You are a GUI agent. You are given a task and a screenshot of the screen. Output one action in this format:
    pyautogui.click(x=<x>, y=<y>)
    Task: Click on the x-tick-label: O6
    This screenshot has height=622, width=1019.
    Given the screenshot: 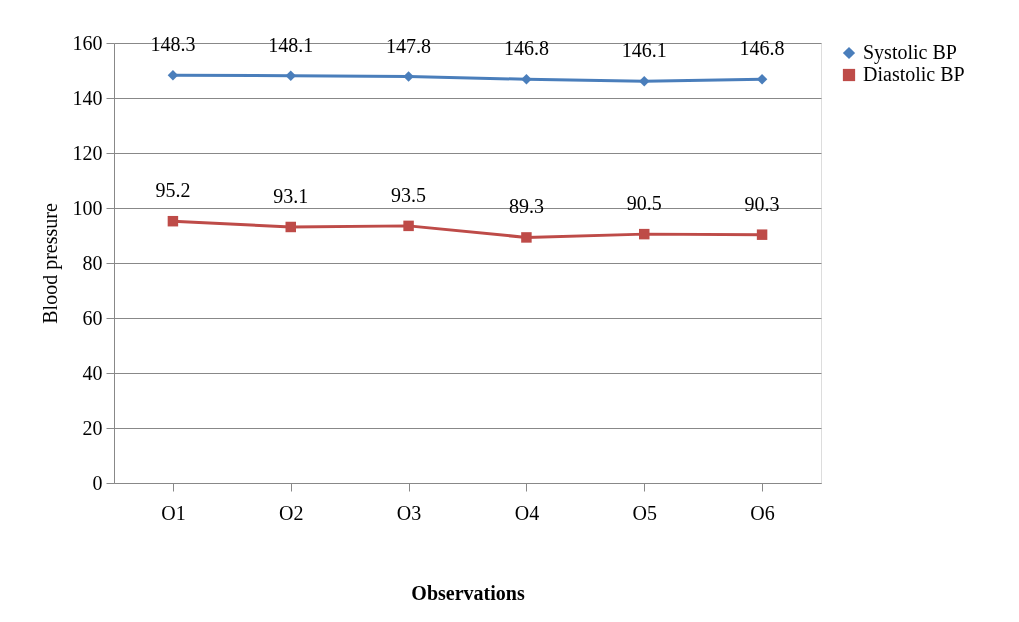 What is the action you would take?
    pyautogui.click(x=762, y=512)
    